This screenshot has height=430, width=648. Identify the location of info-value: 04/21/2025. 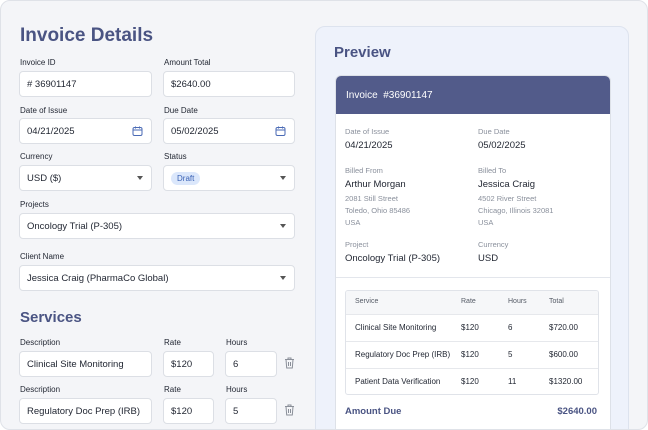
(369, 145).